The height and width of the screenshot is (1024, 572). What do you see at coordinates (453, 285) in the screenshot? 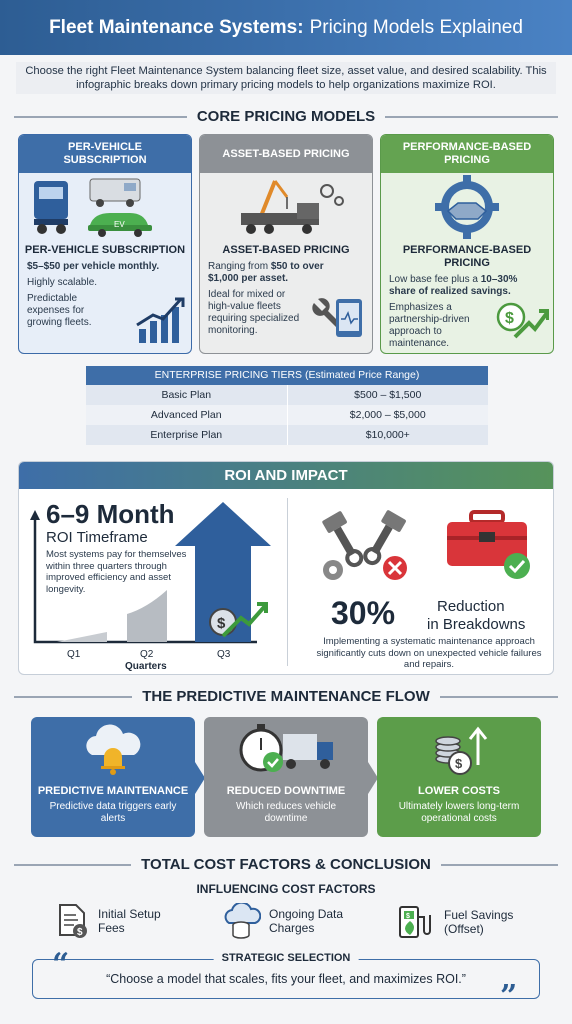
I see `card-price: 10–30% share of realized savings.` at bounding box center [453, 285].